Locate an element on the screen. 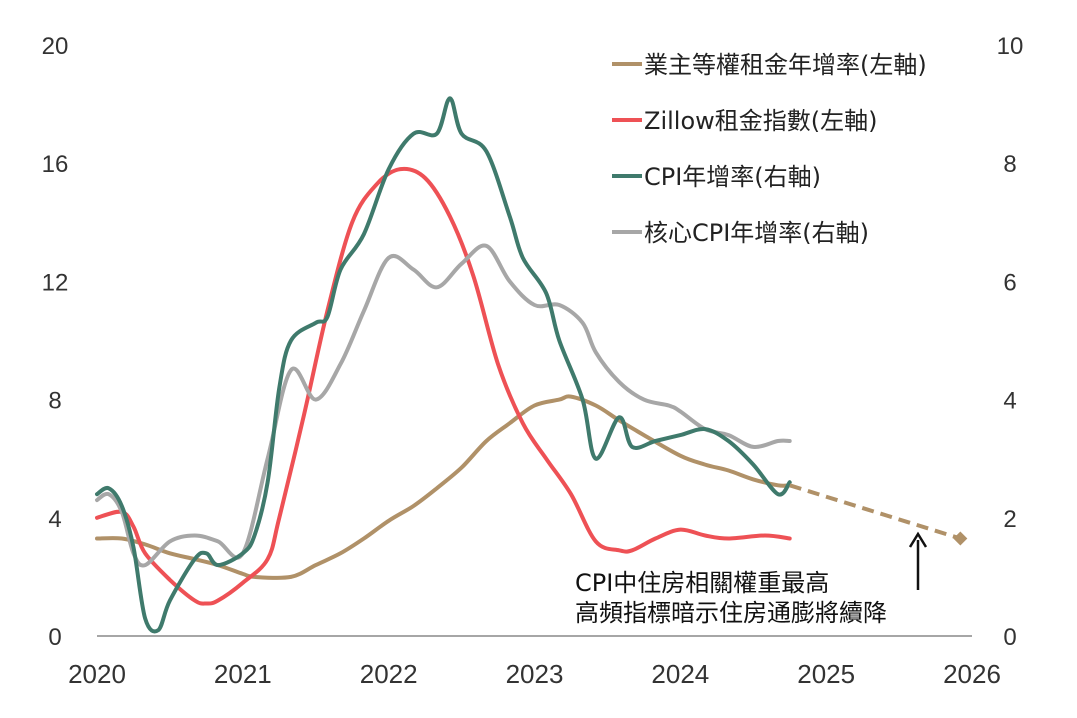 The image size is (1077, 718). legend-label-cpi: CPI年增率(右軸) is located at coordinates (732, 177).